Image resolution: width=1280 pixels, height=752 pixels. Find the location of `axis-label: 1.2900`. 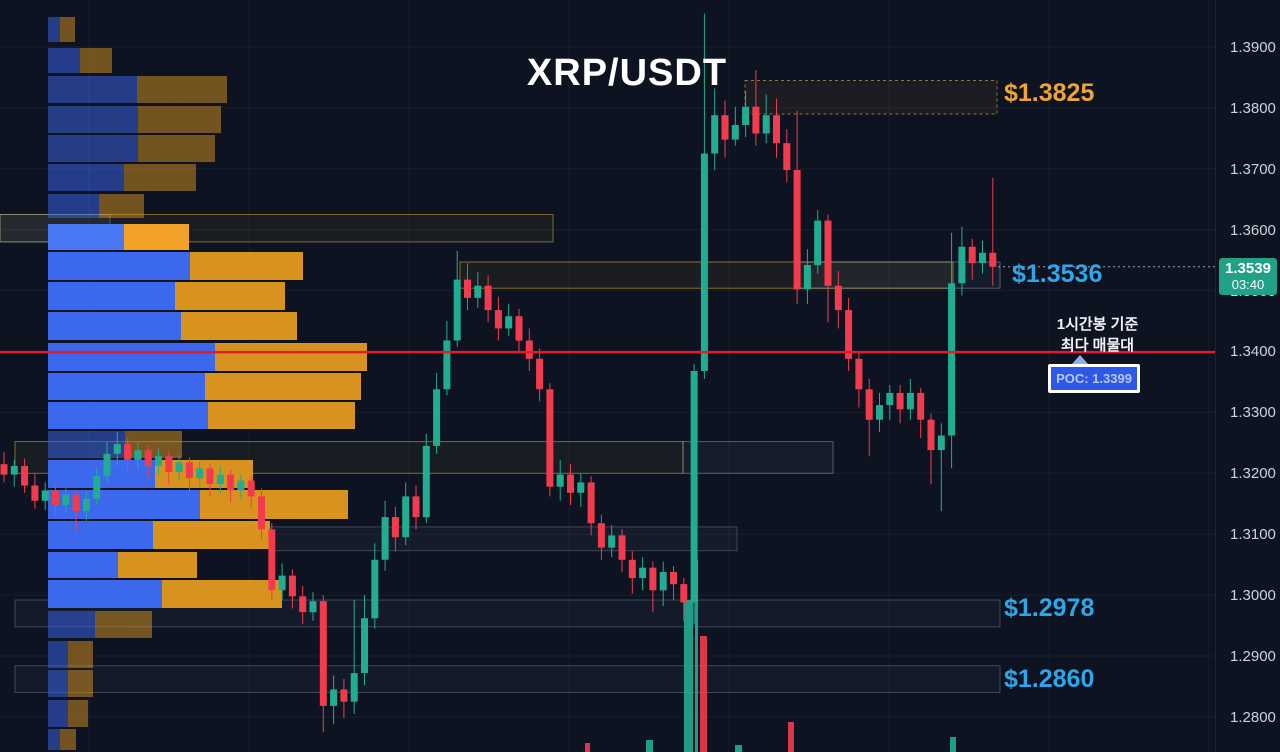

axis-label: 1.2900 is located at coordinates (1253, 656).